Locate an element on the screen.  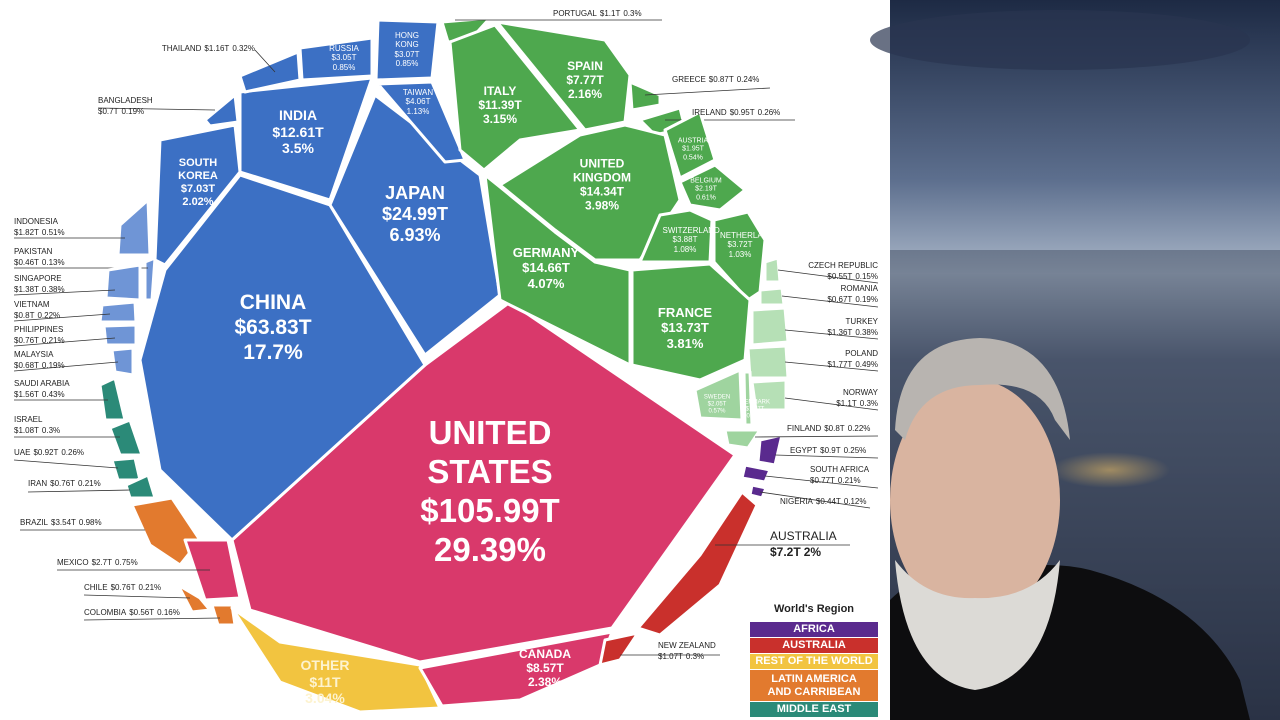
country-value: $0.76T is located at coordinates (123, 587).